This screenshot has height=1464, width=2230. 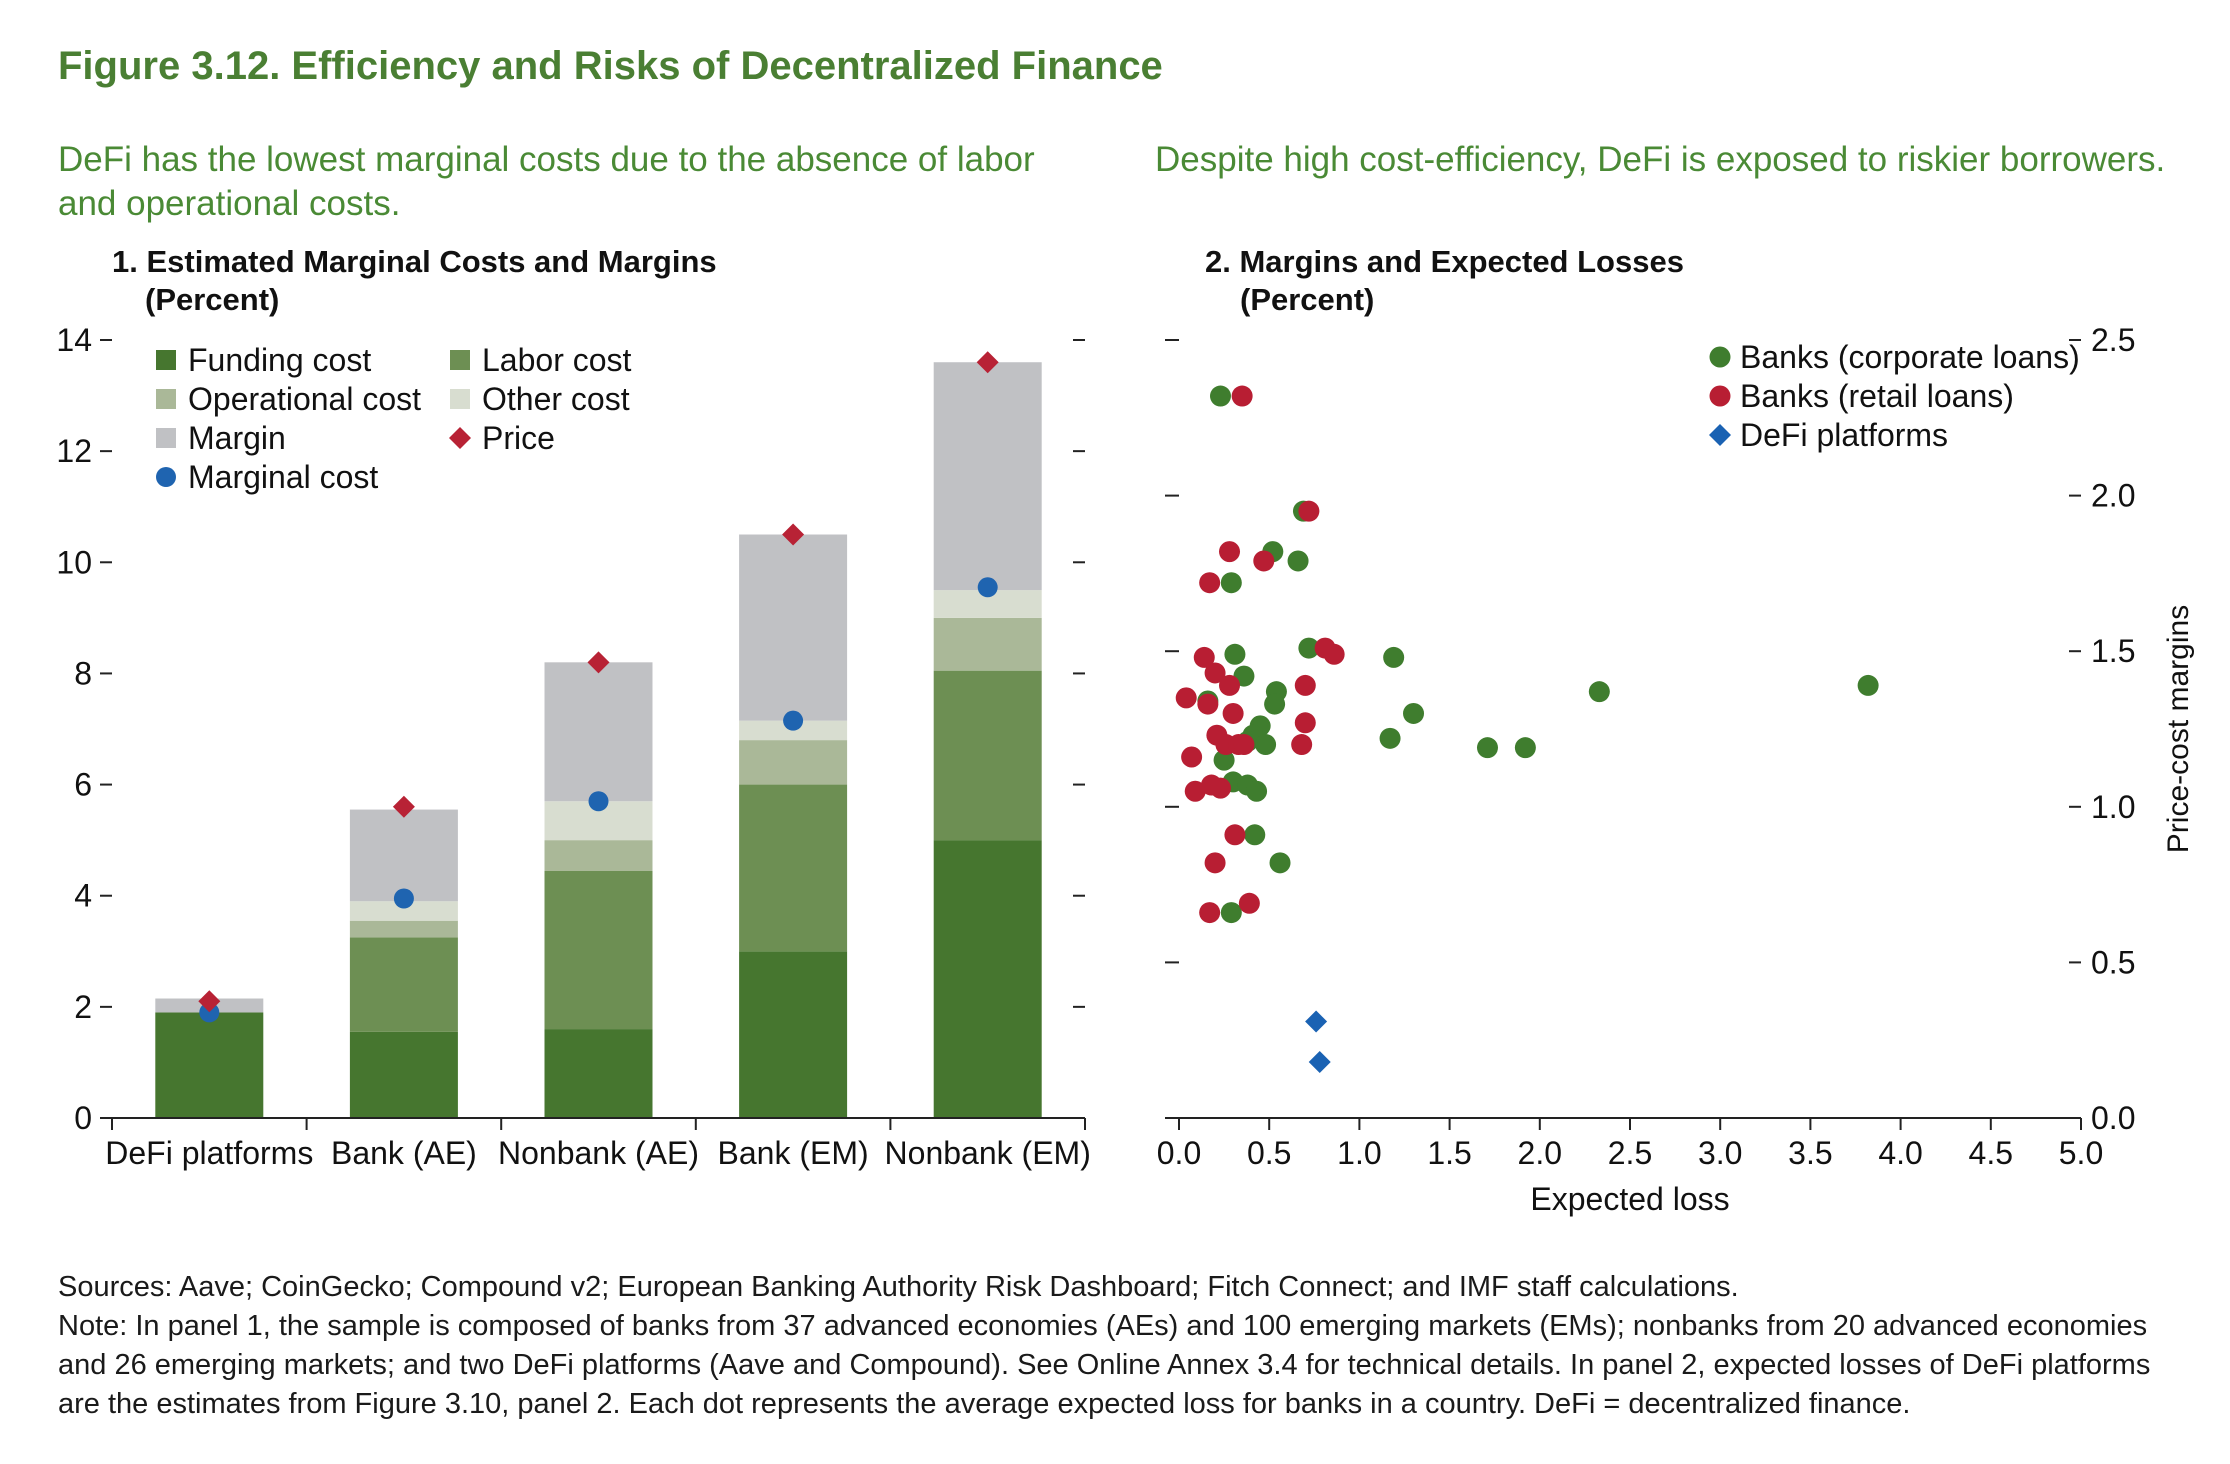 I want to click on x-tick-label: 3.0, so click(x=1720, y=1153).